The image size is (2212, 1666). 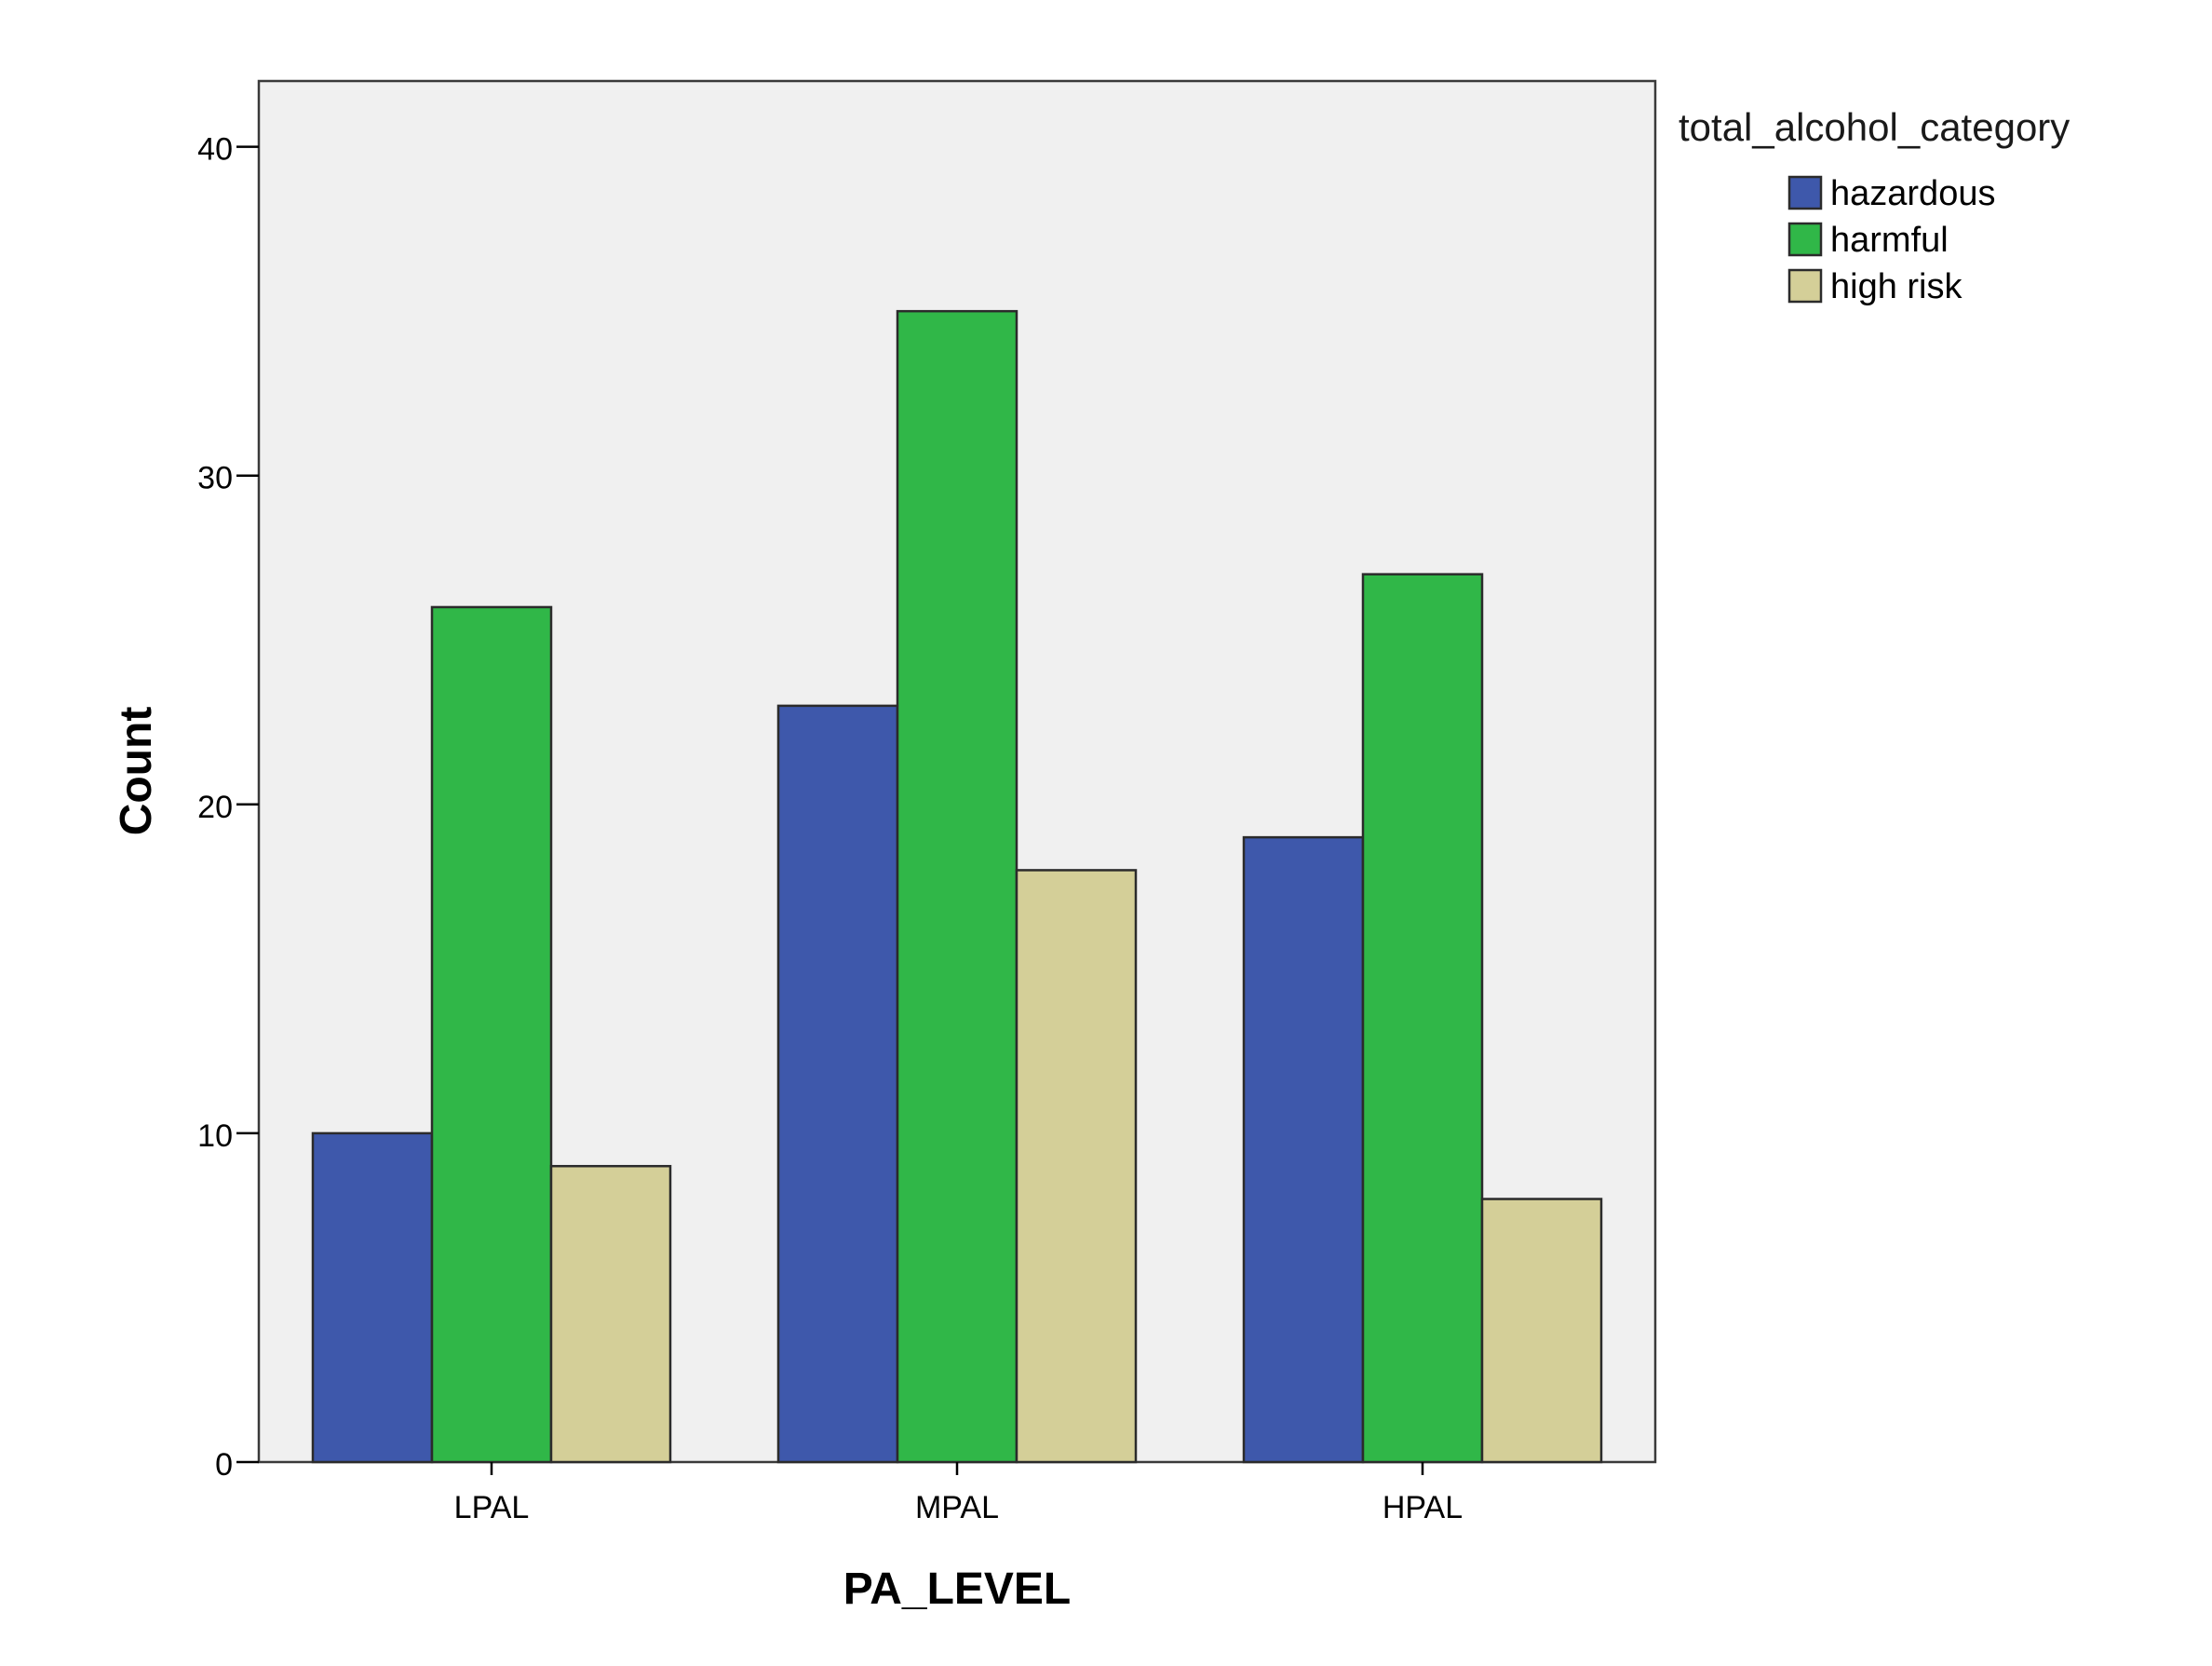 I want to click on y-tick-label-30: 30, so click(x=215, y=478).